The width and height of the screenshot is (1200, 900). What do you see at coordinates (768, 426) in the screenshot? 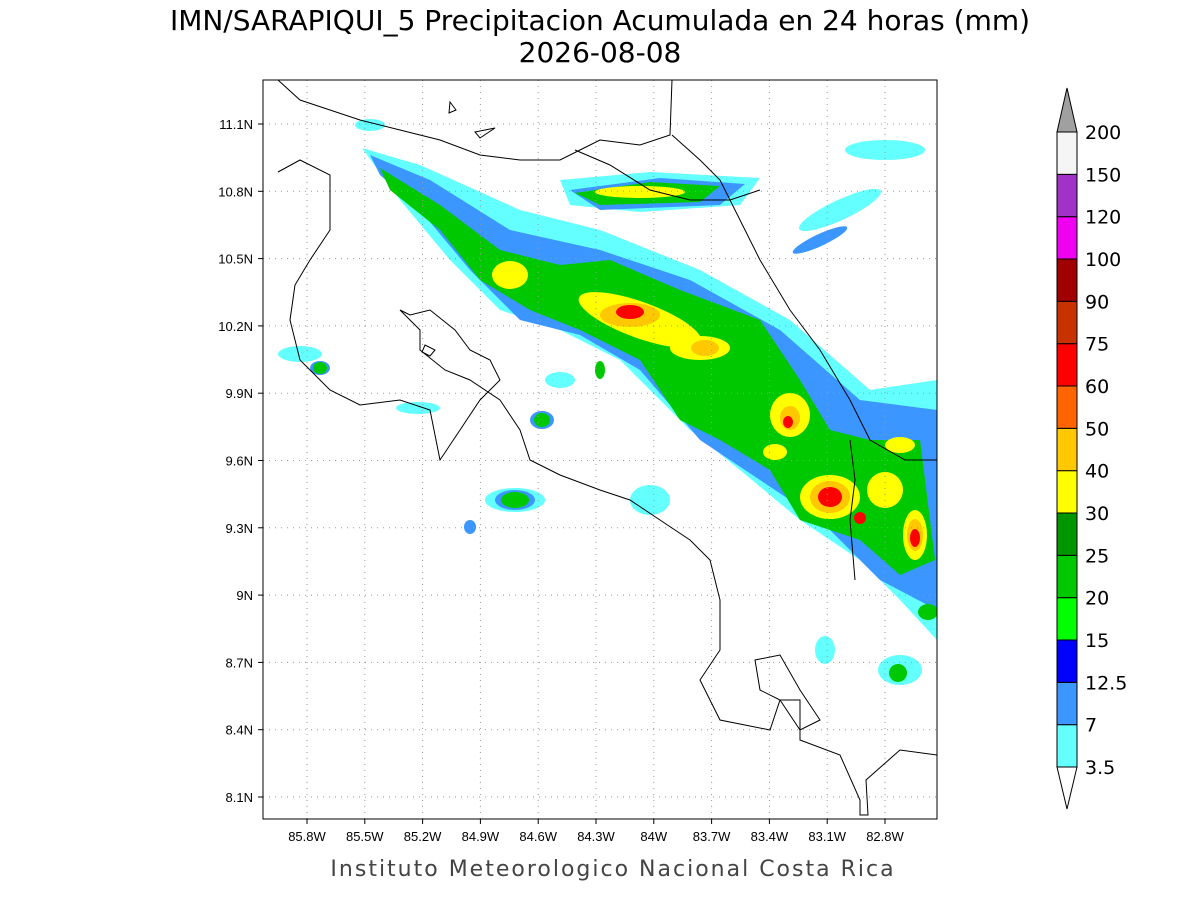
I see `rain-red` at bounding box center [768, 426].